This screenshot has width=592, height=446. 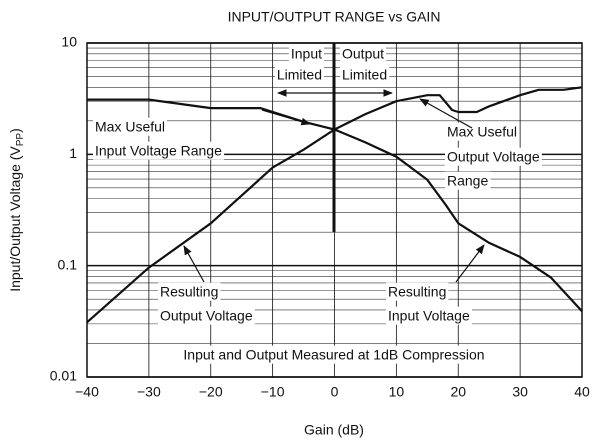 I want to click on y-axis-label: Input/Output Voltage (VPP), so click(x=16, y=210).